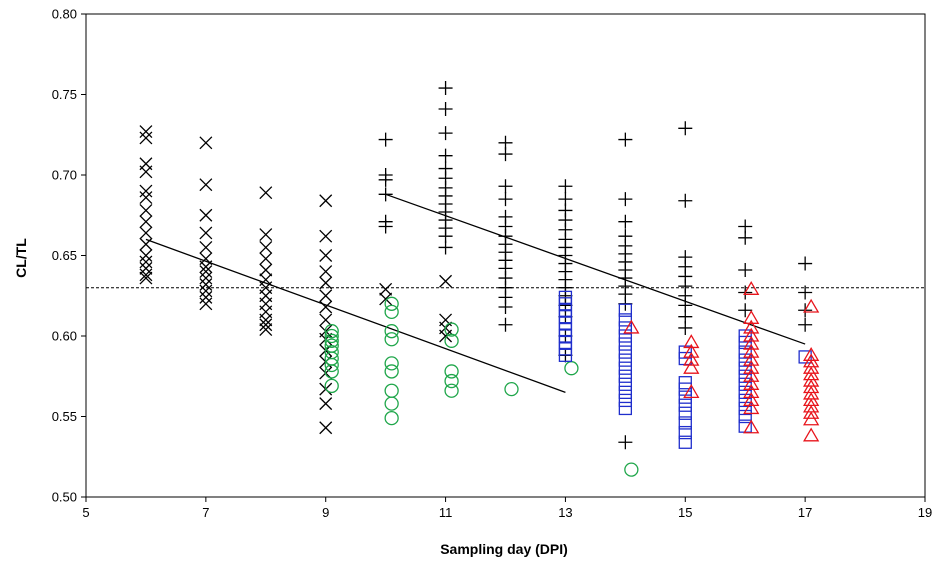  What do you see at coordinates (64, 497) in the screenshot?
I see `y-tick-label: 0.50` at bounding box center [64, 497].